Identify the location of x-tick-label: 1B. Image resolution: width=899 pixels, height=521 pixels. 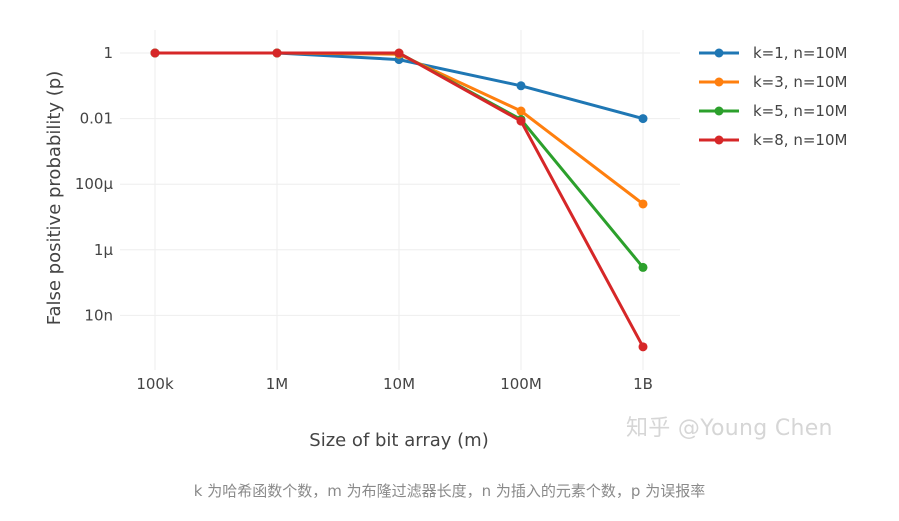
(643, 384).